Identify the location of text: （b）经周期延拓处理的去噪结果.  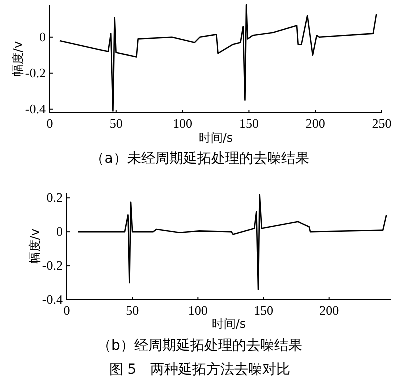
(200, 346).